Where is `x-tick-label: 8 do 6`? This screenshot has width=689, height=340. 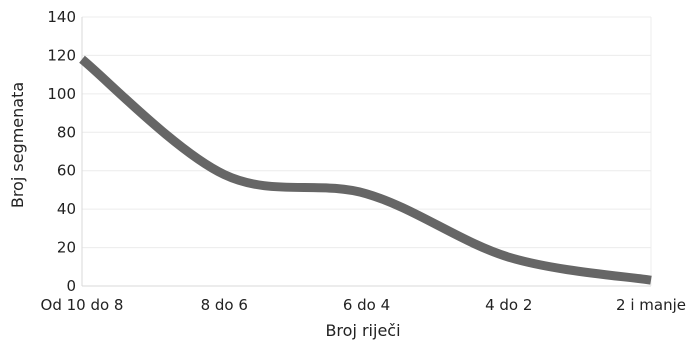 x-tick-label: 8 do 6 is located at coordinates (224, 305).